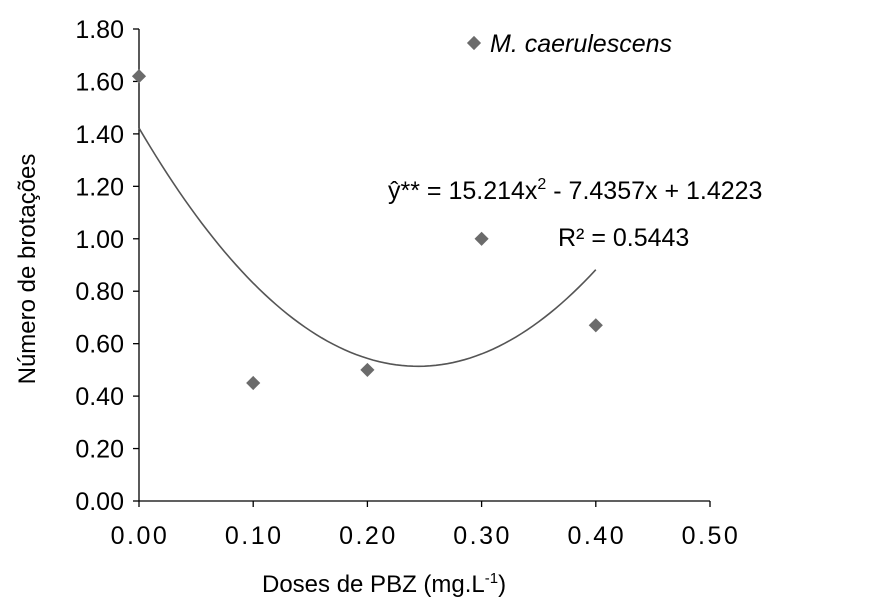 This screenshot has height=601, width=887. I want to click on y-tick-label: 0.40, so click(99, 397).